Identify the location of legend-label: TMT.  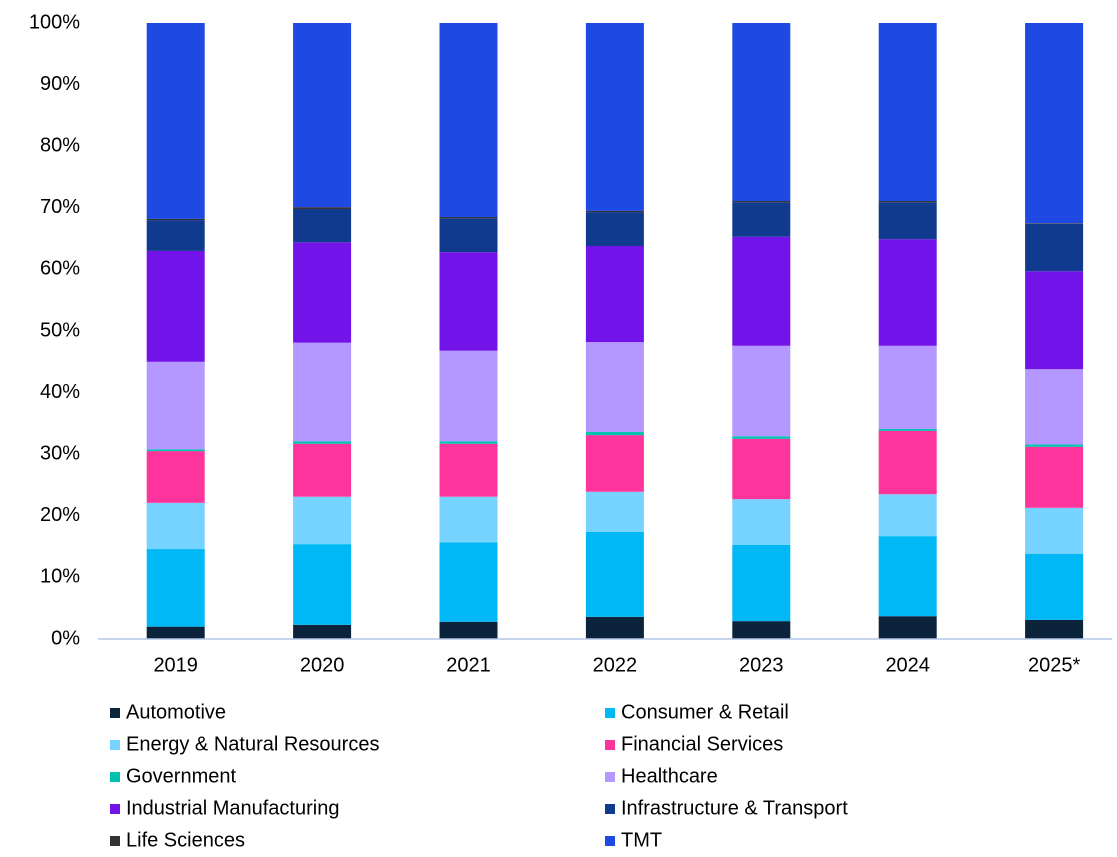
(641, 840).